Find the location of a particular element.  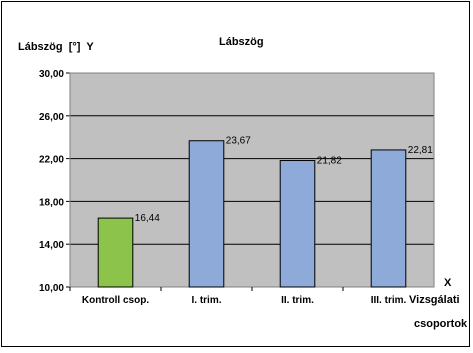

y-axis-label: Lábszög [°] Y is located at coordinates (56, 47).